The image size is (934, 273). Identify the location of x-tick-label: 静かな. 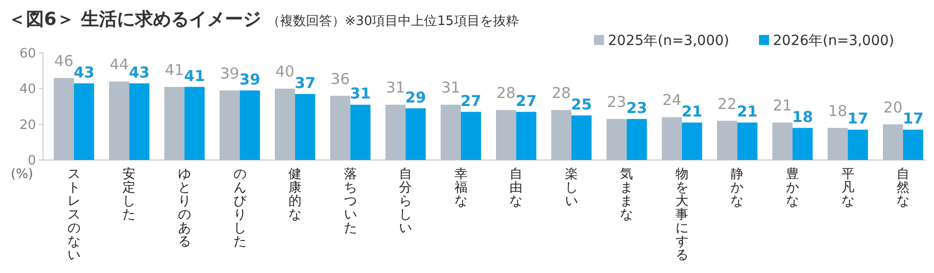
(737, 188).